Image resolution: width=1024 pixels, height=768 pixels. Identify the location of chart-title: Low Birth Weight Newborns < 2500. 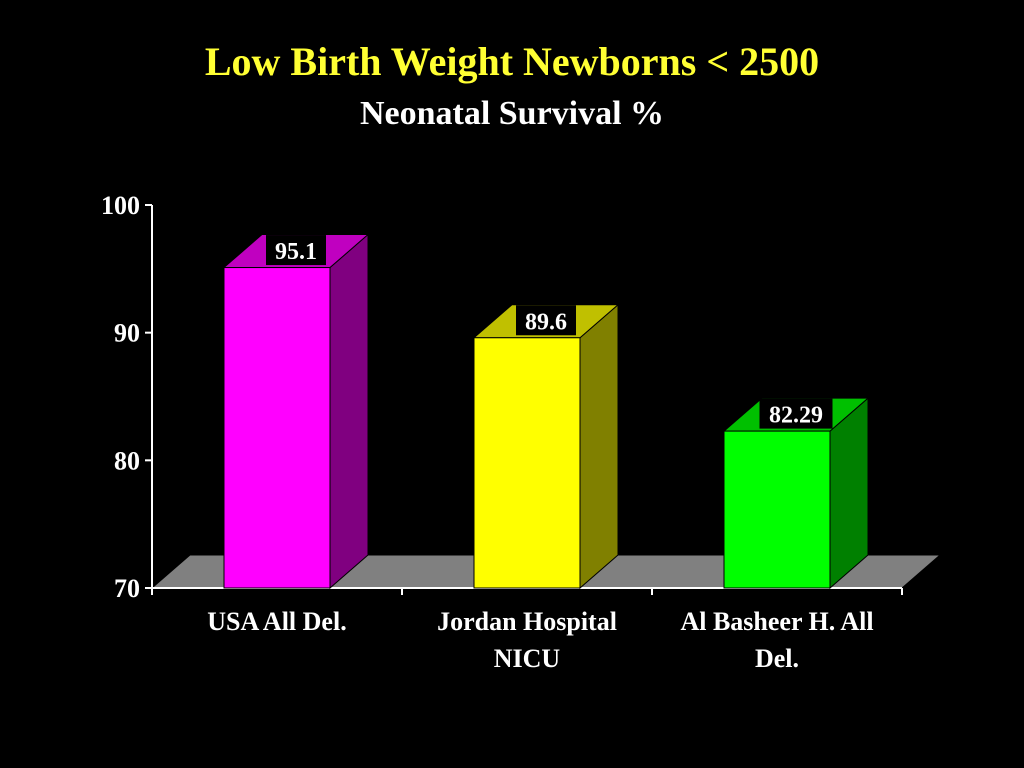
(512, 61).